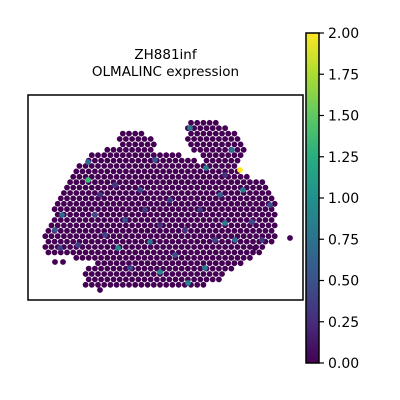  Describe the element at coordinates (312, 198) in the screenshot. I see `colorbar` at that location.